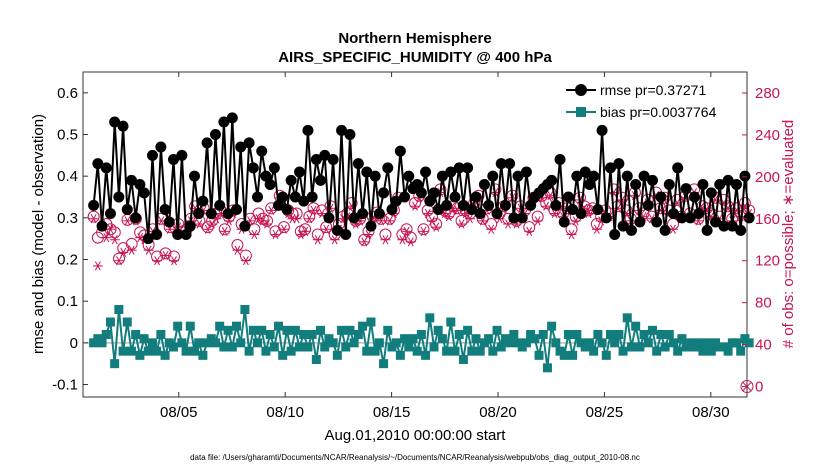 This screenshot has width=830, height=475. Describe the element at coordinates (767, 93) in the screenshot. I see `y-right-tick-label: 280` at that location.